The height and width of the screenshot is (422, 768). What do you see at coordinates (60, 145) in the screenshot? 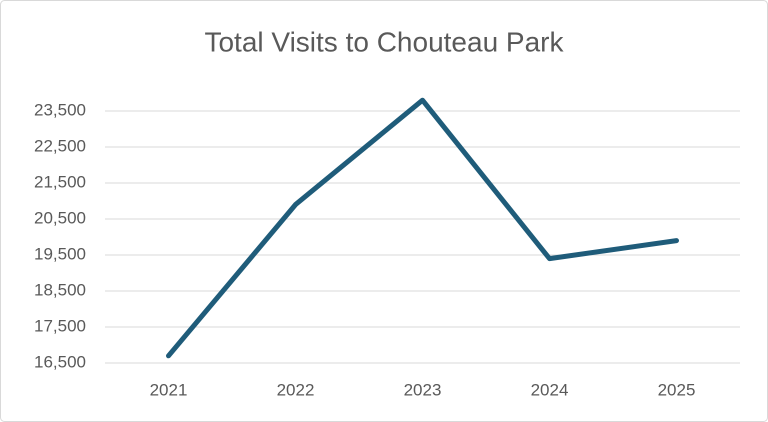
I see `y-tick-label: 22,500` at bounding box center [60, 145].